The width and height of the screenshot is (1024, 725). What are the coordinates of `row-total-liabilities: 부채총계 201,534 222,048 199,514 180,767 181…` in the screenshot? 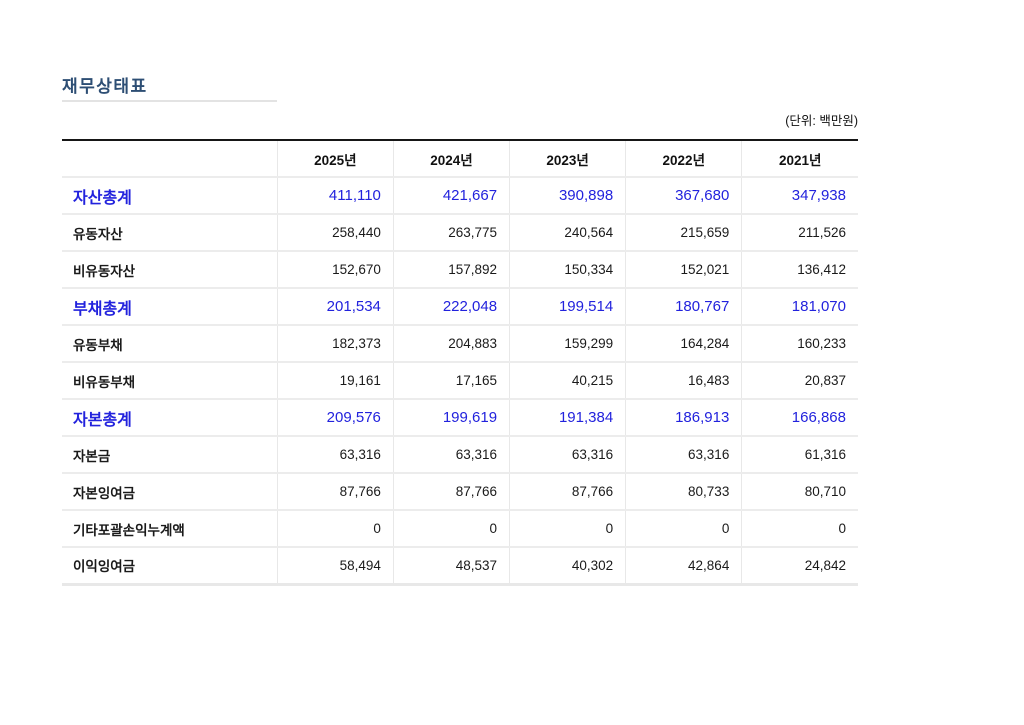 It's located at (460, 307).